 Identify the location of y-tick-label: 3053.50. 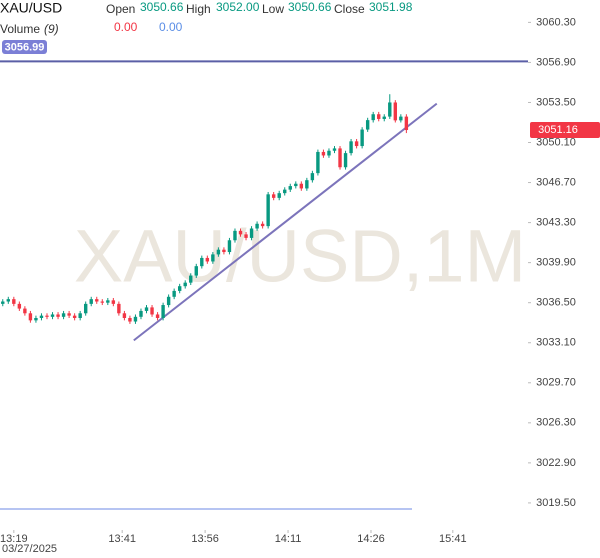
(556, 102).